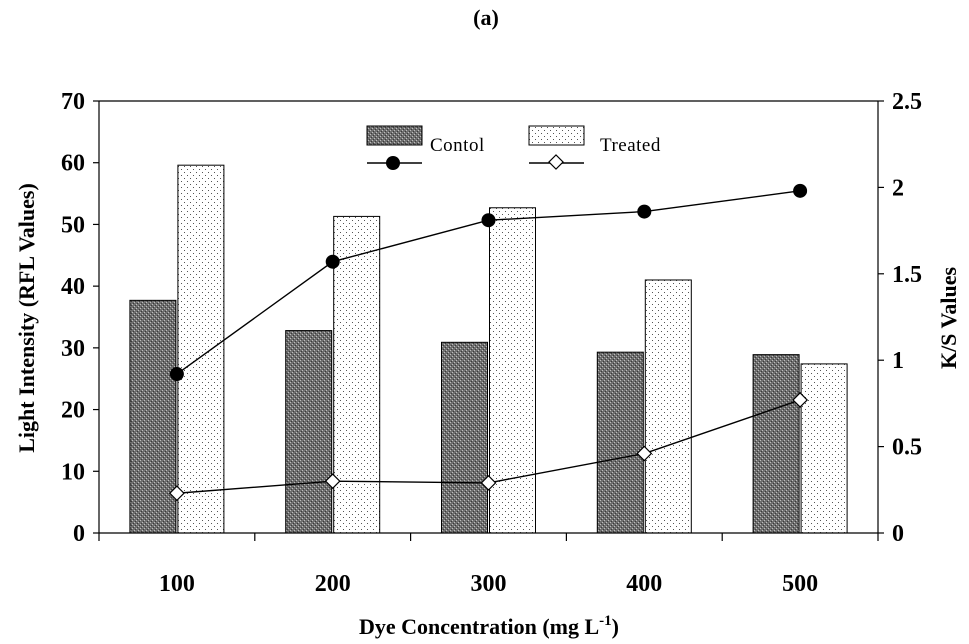 The image size is (969, 644). I want to click on x-axis-title: Dye Concentration (mg L-1), so click(489, 626).